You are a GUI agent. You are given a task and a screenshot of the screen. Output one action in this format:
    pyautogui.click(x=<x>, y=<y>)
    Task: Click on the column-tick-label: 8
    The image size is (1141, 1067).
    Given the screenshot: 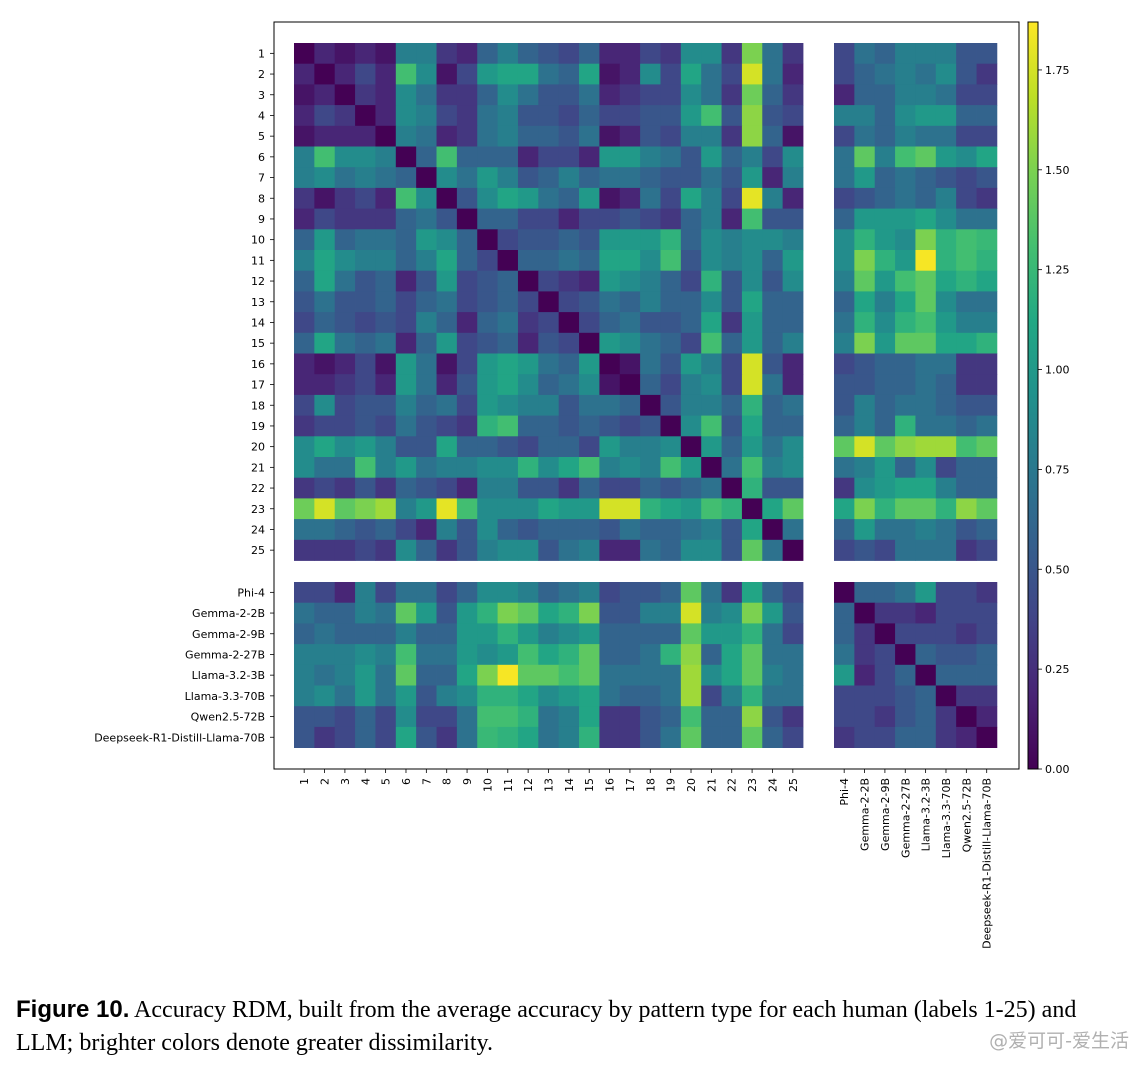 What is the action you would take?
    pyautogui.click(x=447, y=781)
    